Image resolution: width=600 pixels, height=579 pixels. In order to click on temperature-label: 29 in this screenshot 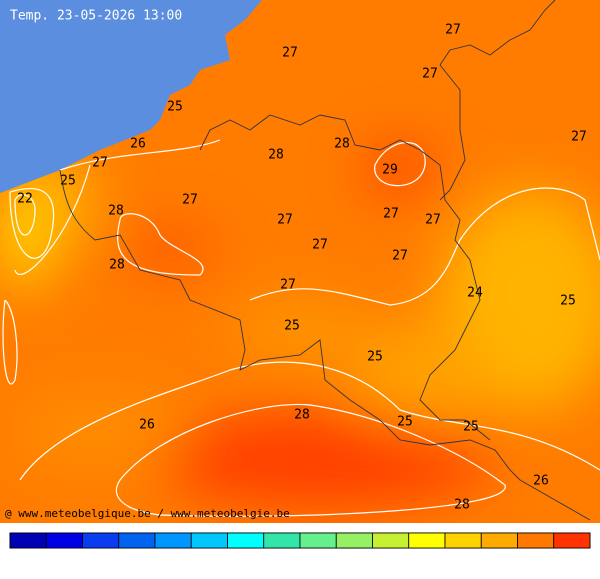, I will do `click(390, 170)`.